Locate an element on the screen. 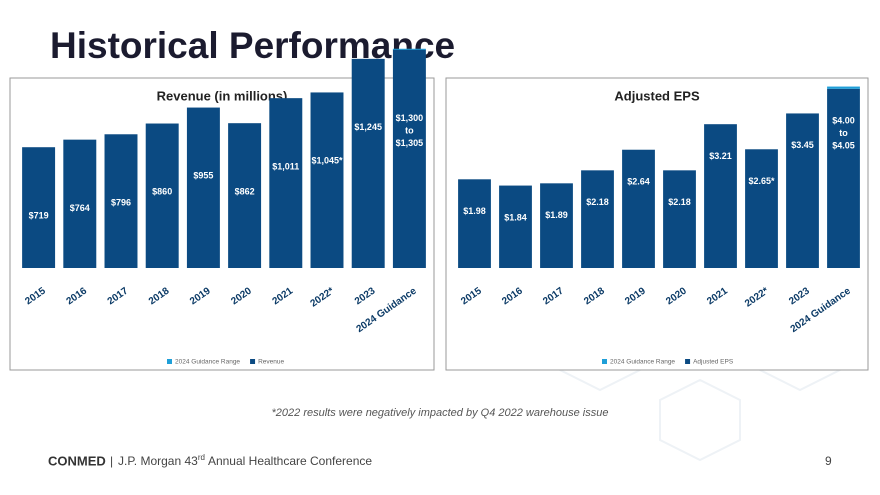  value-label: $4.05 is located at coordinates (843, 146).